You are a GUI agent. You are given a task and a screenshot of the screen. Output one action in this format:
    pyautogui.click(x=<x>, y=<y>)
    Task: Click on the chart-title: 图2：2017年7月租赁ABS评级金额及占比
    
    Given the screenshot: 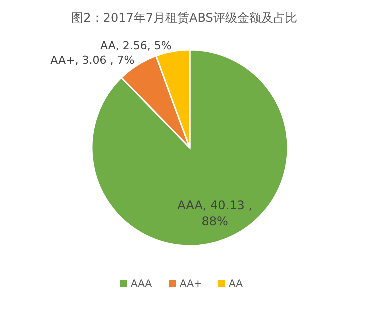 What is the action you would take?
    pyautogui.click(x=185, y=18)
    